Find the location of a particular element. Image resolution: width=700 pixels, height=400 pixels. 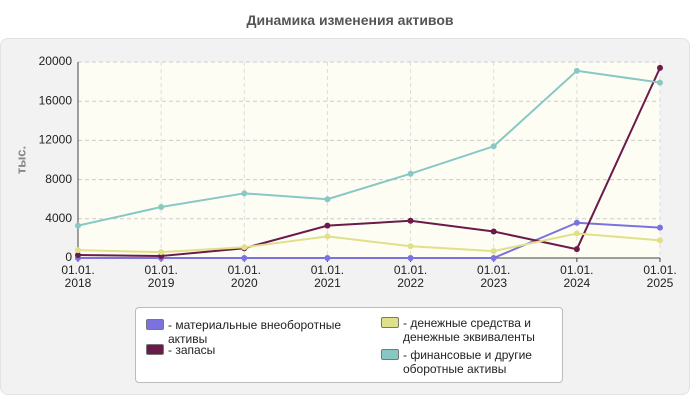

x-tick-label: 01.01. 2018 is located at coordinates (78, 276).